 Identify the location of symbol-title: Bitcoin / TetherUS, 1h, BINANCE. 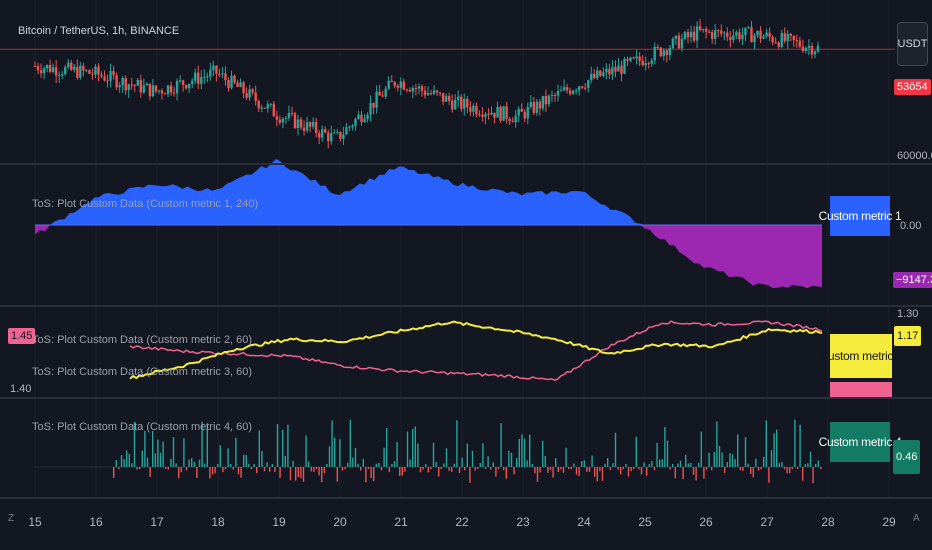
(99, 31).